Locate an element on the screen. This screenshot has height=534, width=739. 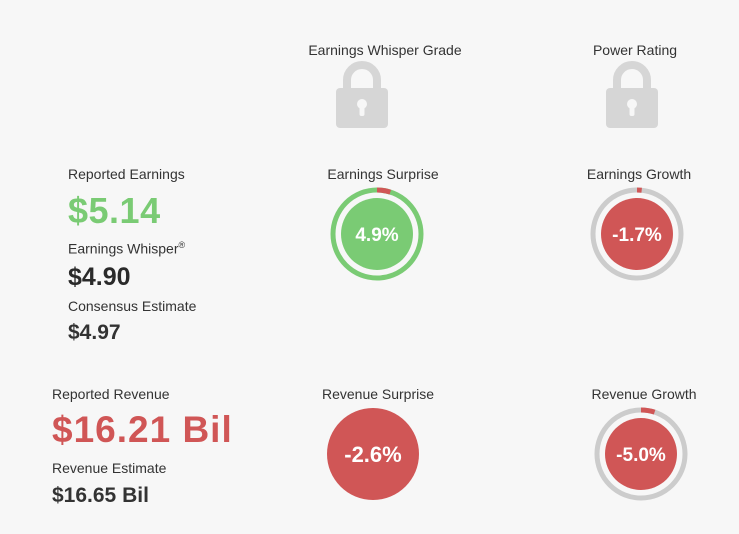
earnings-growth-value: -1.7% is located at coordinates (637, 235).